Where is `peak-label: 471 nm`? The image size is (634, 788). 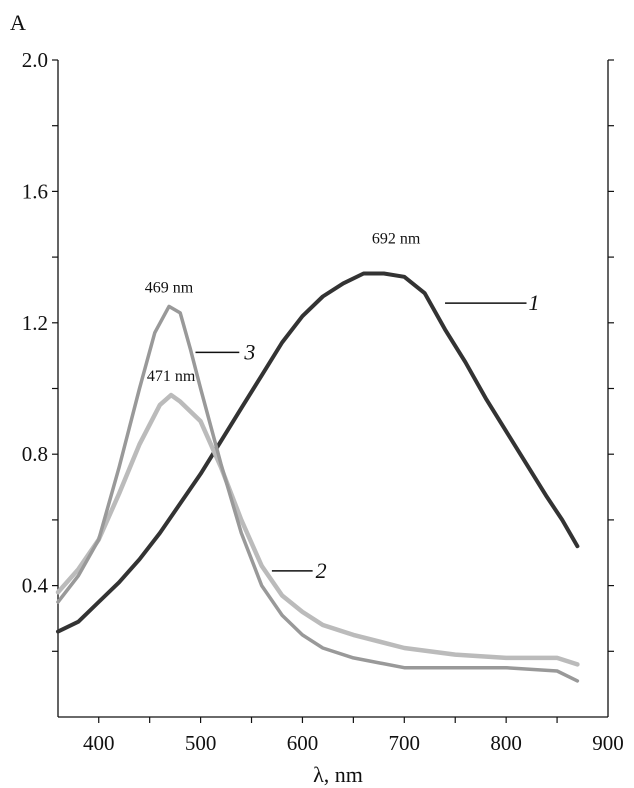
peak-label: 471 nm is located at coordinates (171, 376).